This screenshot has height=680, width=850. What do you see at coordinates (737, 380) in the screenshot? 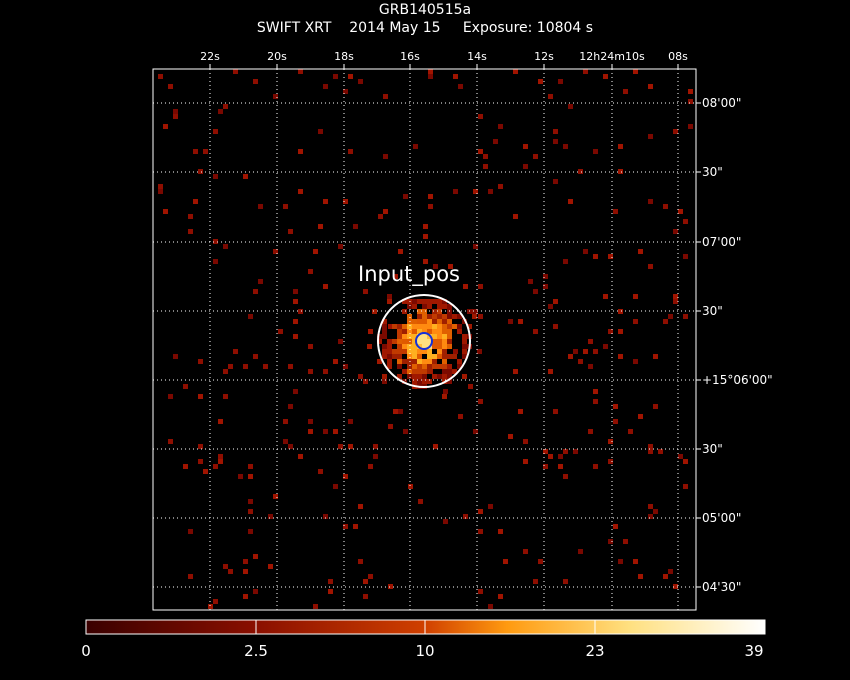
I see `dec-tick-label: +15°06'00"` at bounding box center [737, 380].